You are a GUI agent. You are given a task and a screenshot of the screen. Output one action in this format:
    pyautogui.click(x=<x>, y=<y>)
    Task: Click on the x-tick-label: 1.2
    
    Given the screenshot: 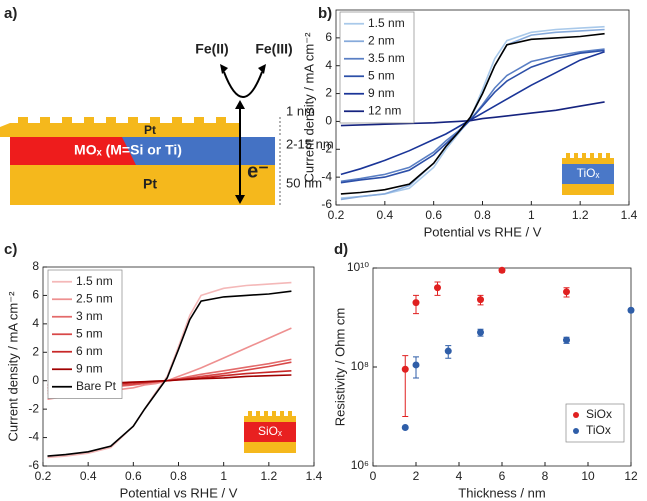 What is the action you would take?
    pyautogui.click(x=268, y=476)
    